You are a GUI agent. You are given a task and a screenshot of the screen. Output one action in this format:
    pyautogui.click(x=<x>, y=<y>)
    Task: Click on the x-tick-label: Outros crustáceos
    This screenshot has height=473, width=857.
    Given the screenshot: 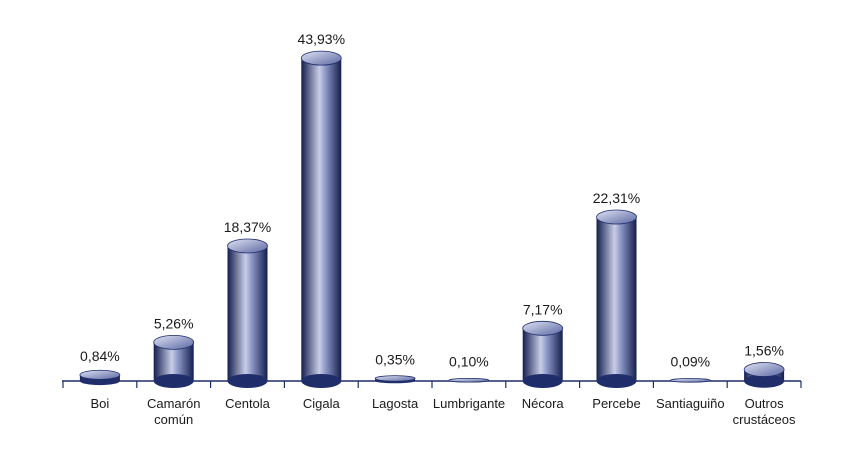 What is the action you would take?
    pyautogui.click(x=764, y=411)
    